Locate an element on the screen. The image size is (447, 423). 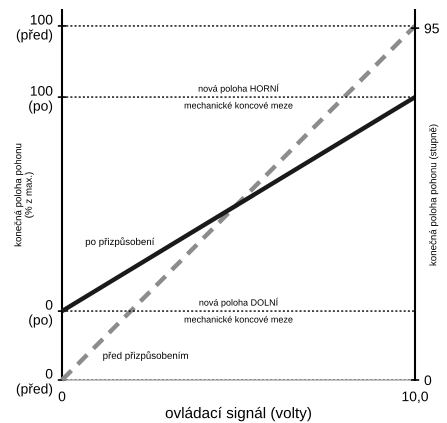
annotation: nová poloha HORNÍ mechanické koncové meze is located at coordinates (238, 96).